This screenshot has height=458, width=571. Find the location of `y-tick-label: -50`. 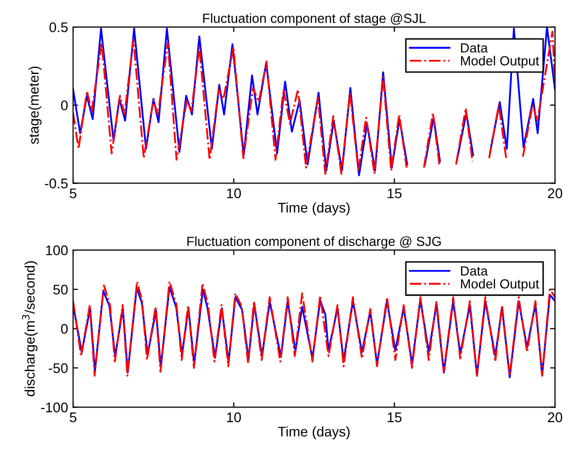

y-tick-label: -50 is located at coordinates (58, 368).